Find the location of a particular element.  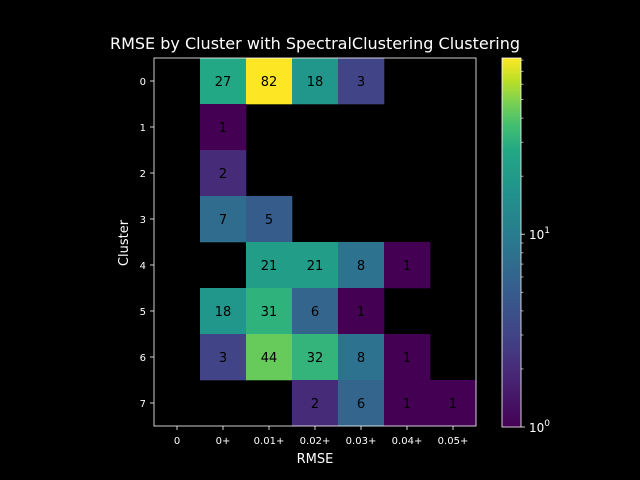

colorbar-gradient is located at coordinates (511, 242).